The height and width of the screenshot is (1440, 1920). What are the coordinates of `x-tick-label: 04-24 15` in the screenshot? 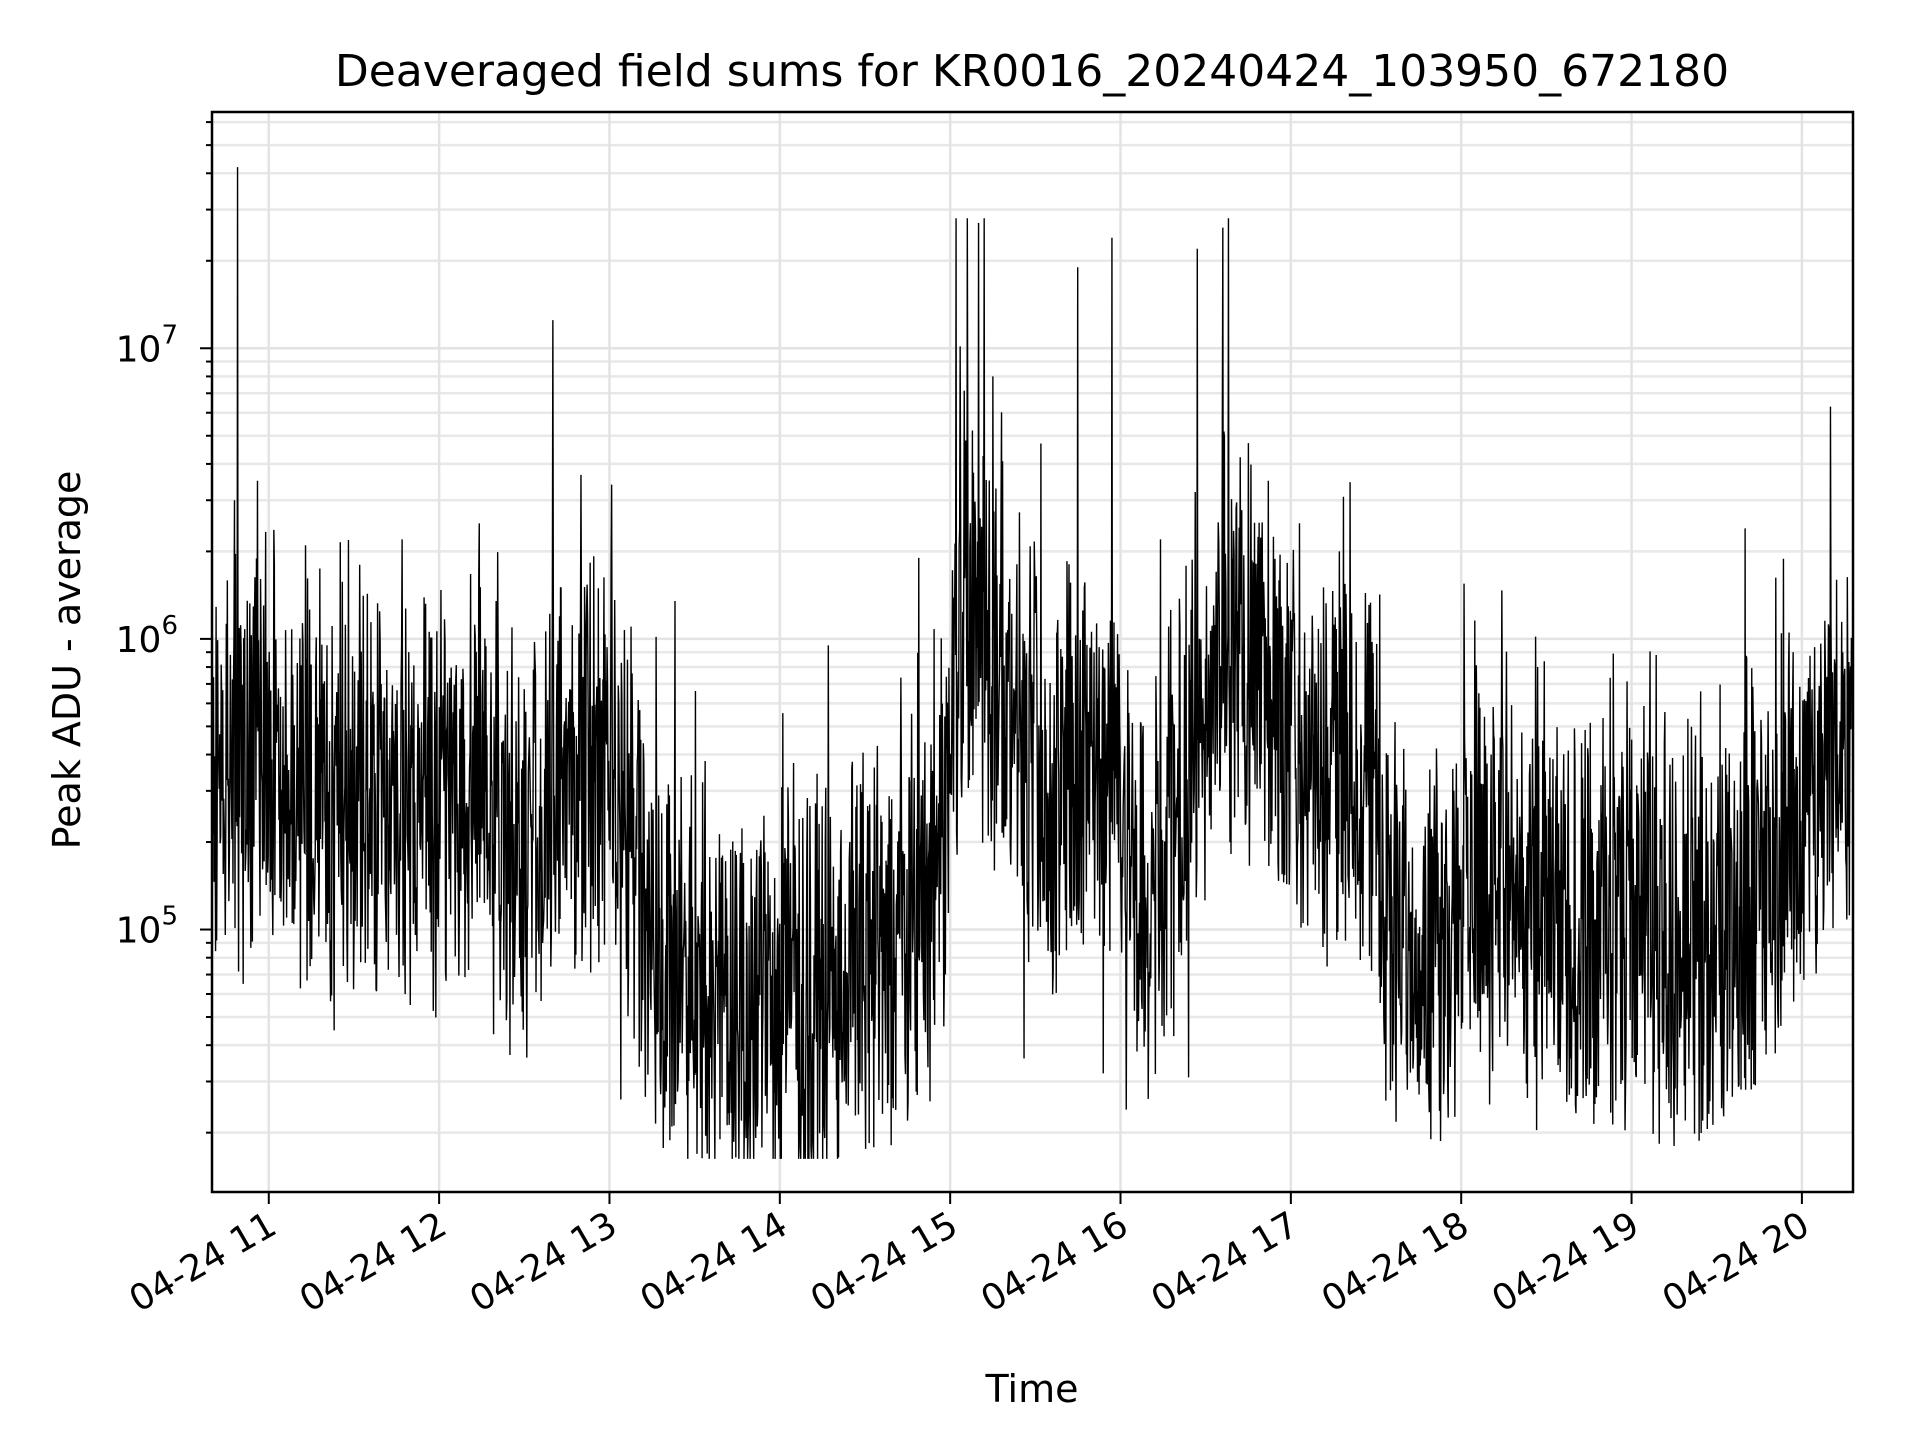 It's located at (884, 1262).